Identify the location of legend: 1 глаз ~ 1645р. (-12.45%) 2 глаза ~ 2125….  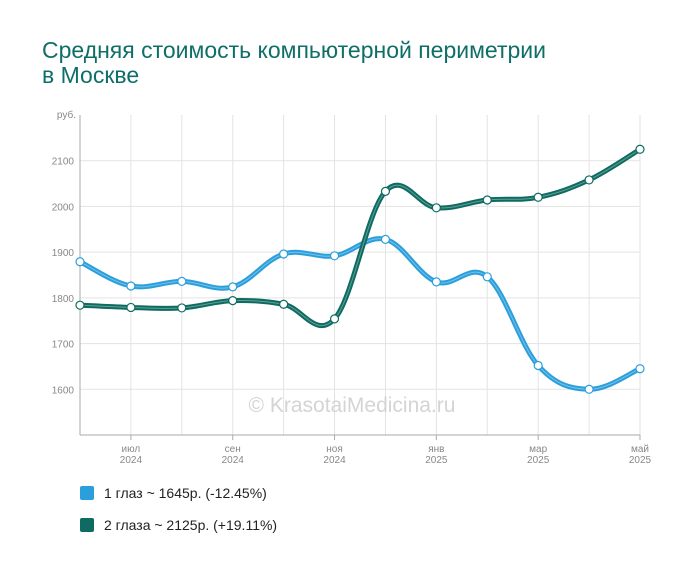
(178, 517).